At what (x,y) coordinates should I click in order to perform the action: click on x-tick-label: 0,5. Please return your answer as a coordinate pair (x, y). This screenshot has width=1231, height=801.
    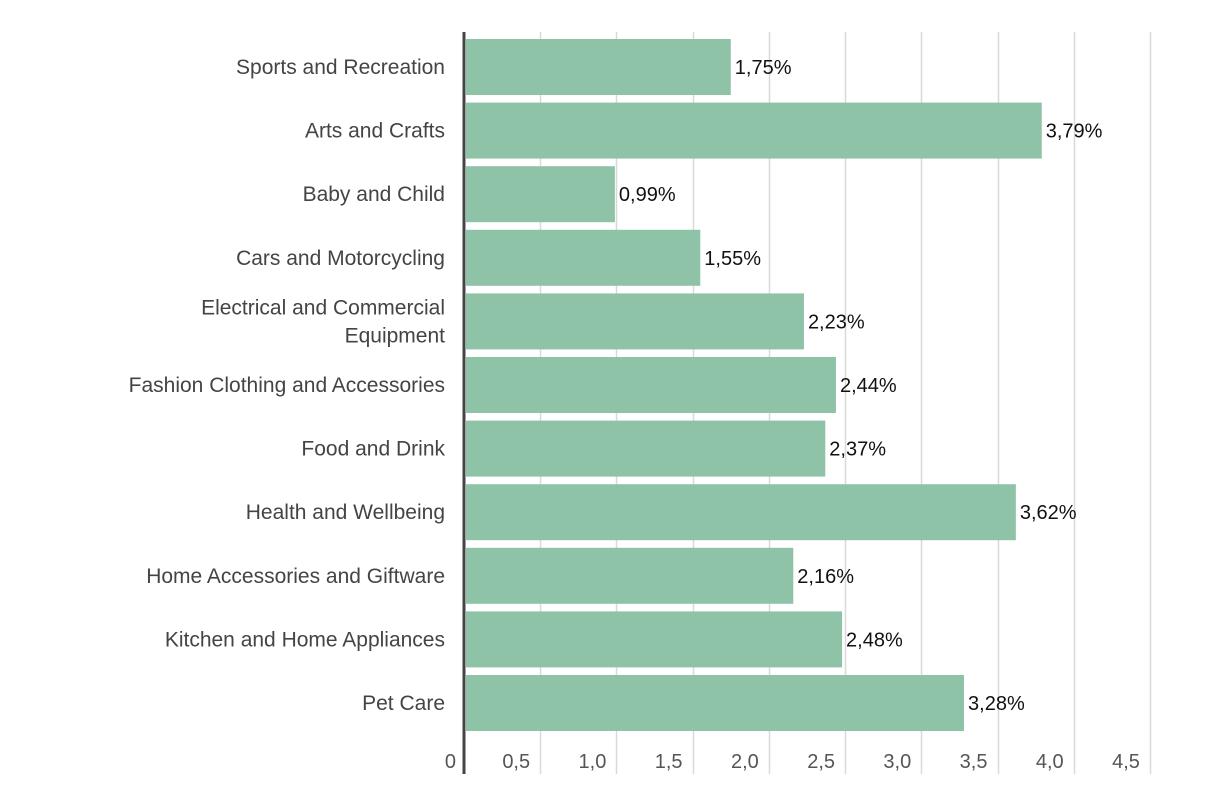
    Looking at the image, I should click on (516, 762).